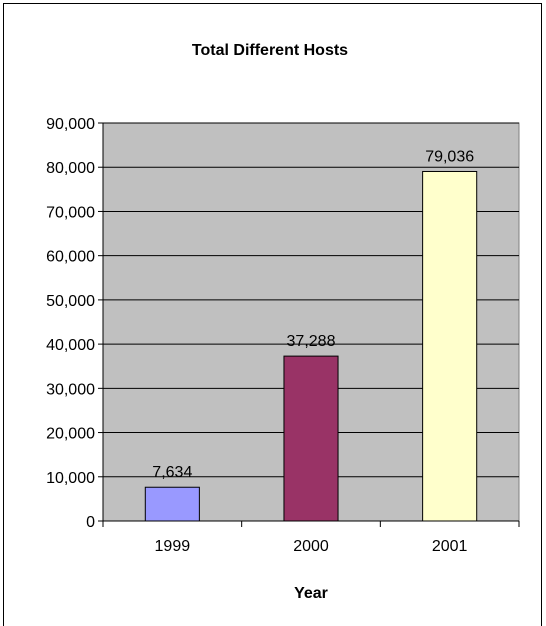 The image size is (546, 626). I want to click on y-tick-label: 80,000, so click(70, 168).